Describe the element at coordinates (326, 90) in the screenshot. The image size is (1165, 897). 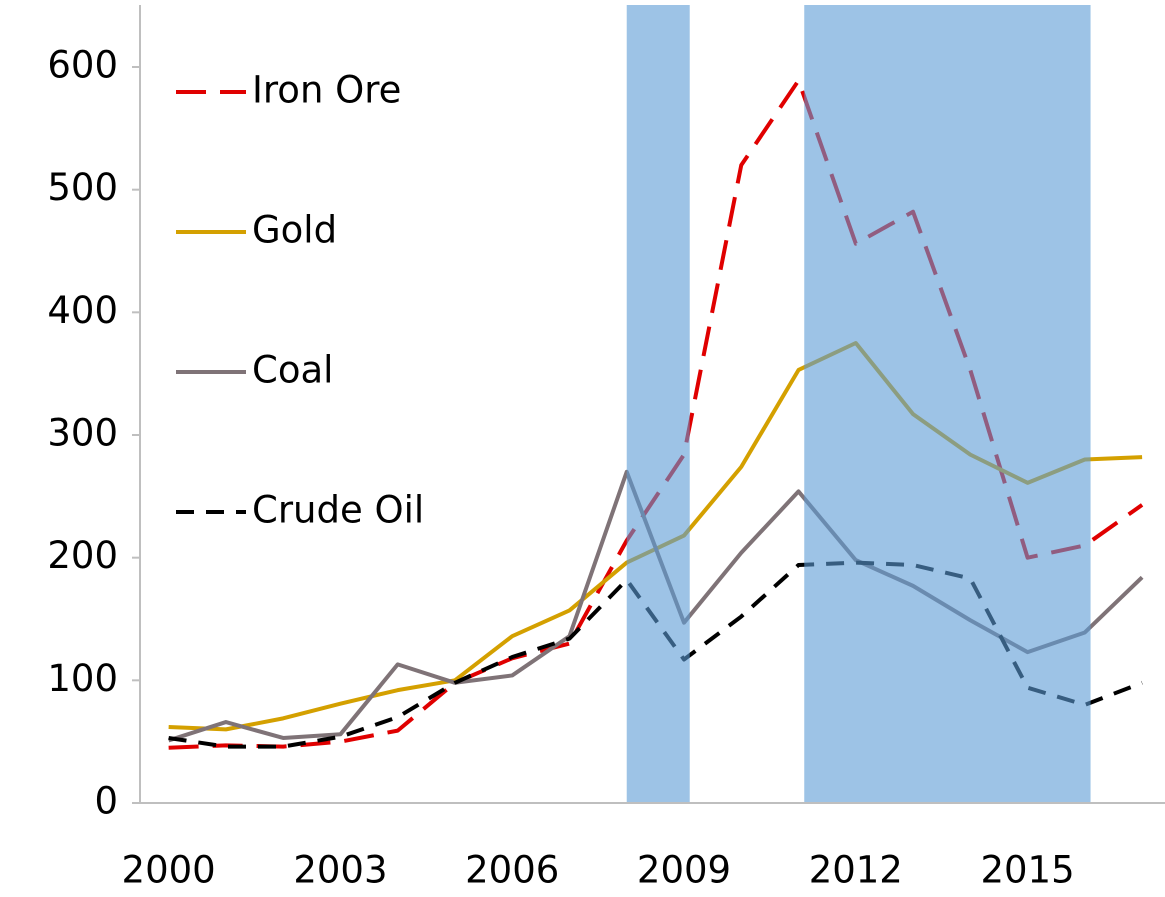
I see `legend-label: Iron Ore` at that location.